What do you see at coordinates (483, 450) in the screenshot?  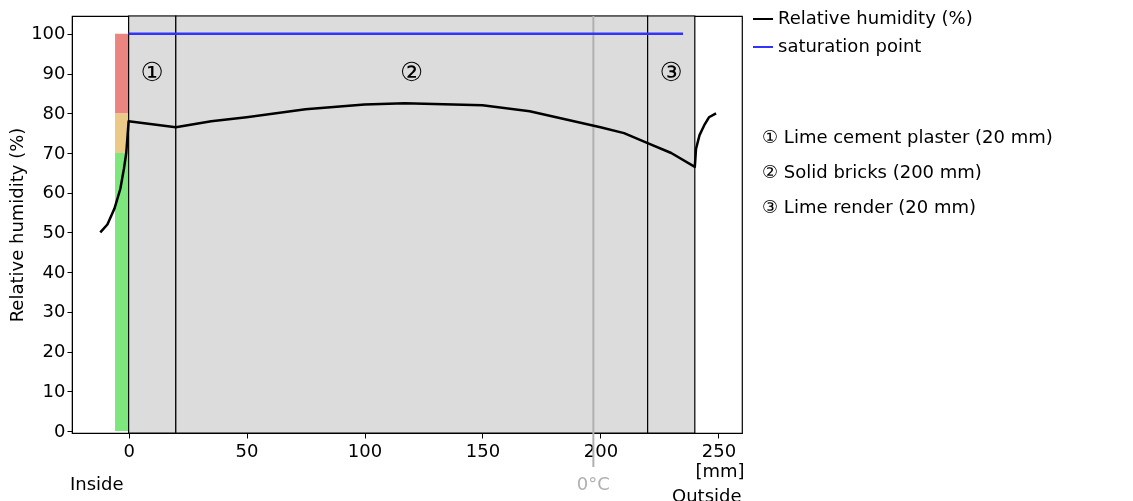 I see `x-tick-label: 150` at bounding box center [483, 450].